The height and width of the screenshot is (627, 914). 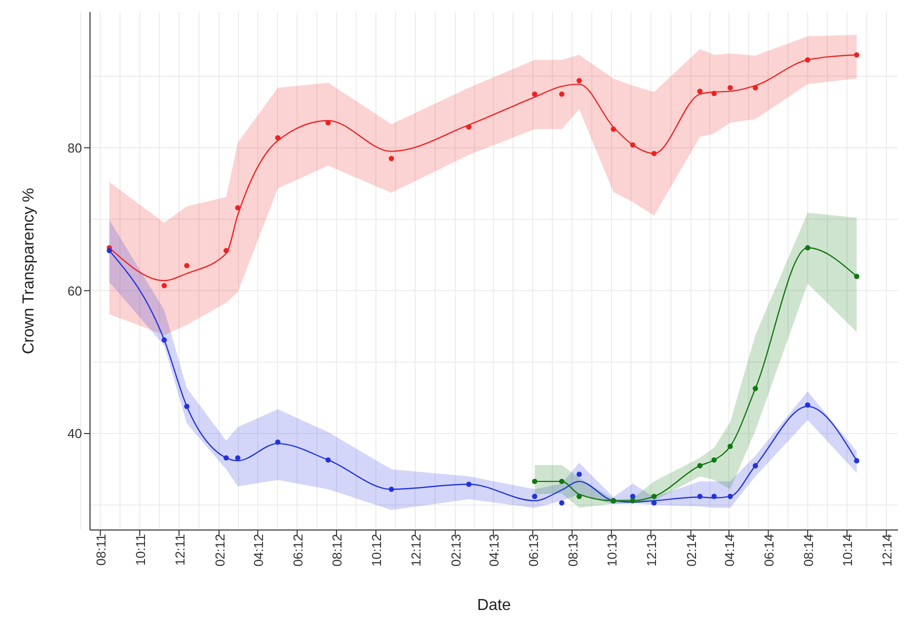 I want to click on y-tick-label: 80, so click(x=75, y=148).